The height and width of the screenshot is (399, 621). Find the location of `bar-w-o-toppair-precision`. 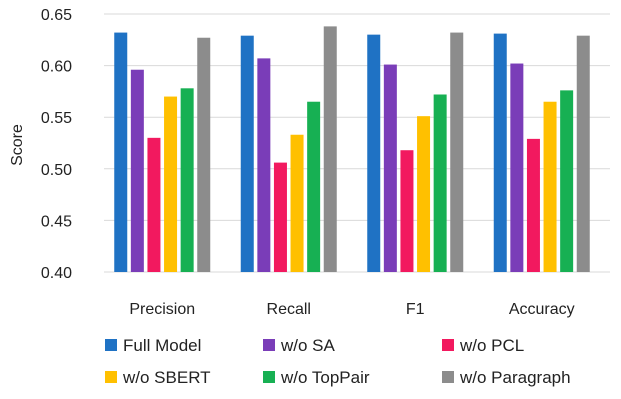

bar-w-o-toppair-precision is located at coordinates (187, 180).